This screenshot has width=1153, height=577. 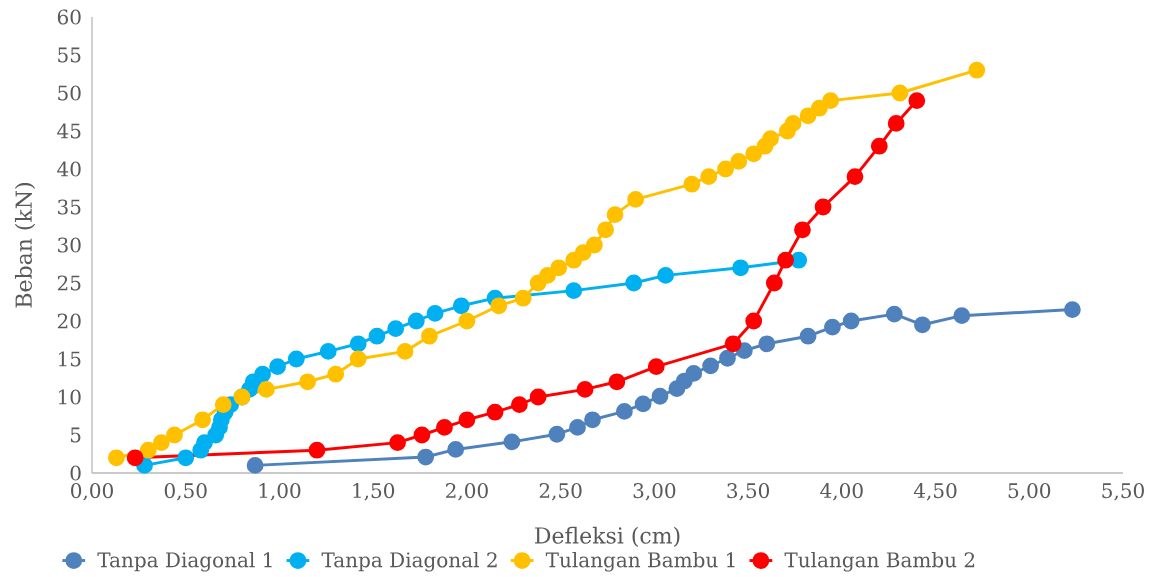 I want to click on y-tick-label: 45, so click(x=69, y=131).